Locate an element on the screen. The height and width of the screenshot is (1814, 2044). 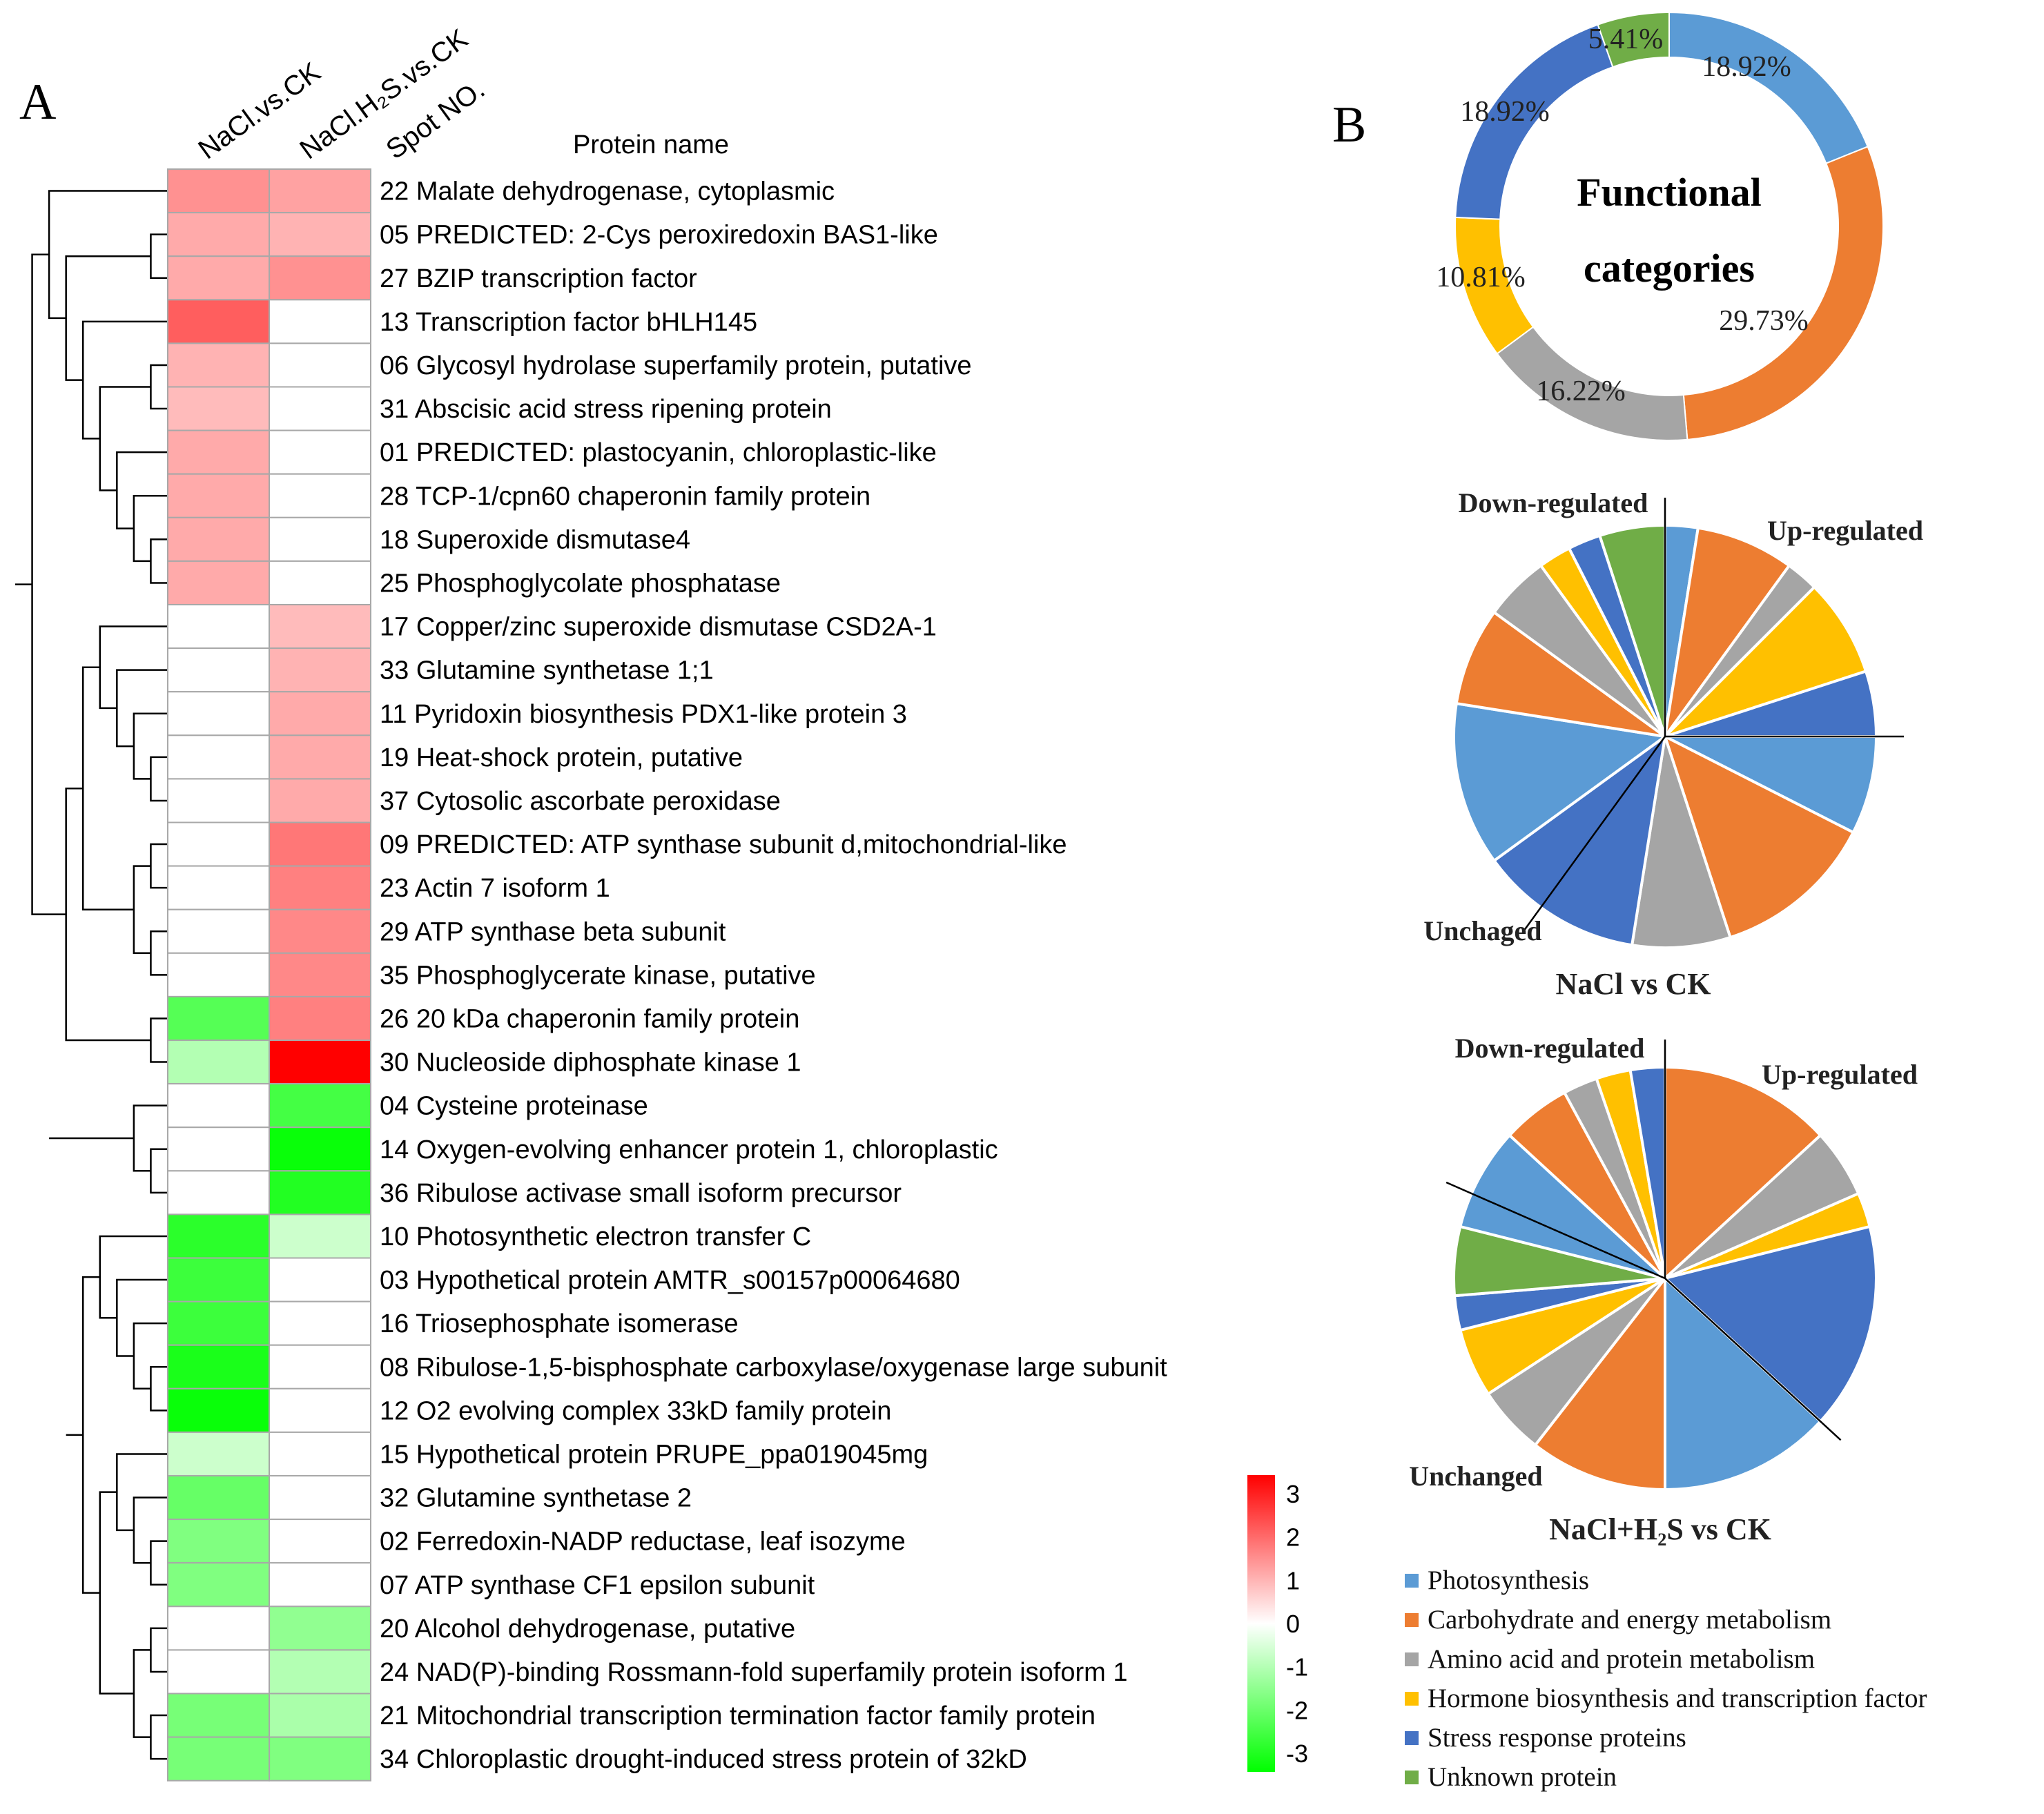
legend-label: Stress response proteins is located at coordinates (1557, 1738).